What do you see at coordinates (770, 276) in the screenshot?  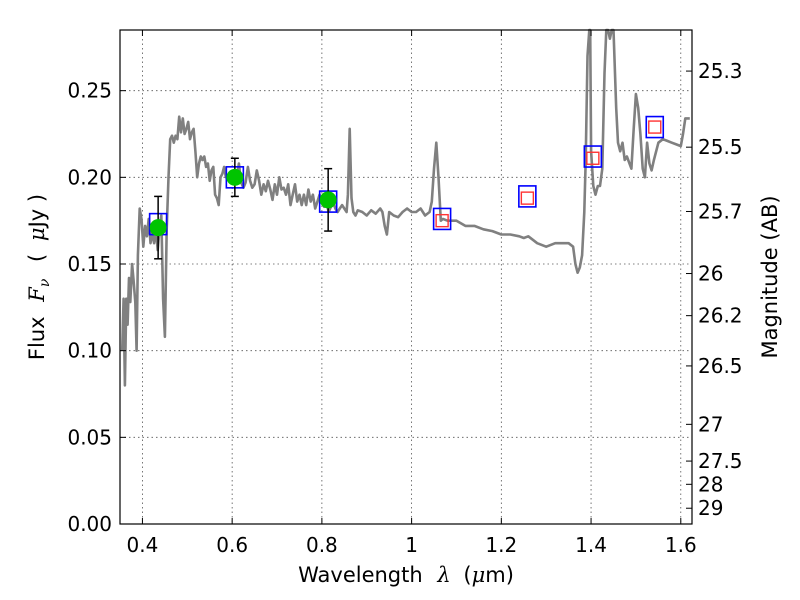 I see `magnitude-axis-label: Magnitude (AB)` at bounding box center [770, 276].